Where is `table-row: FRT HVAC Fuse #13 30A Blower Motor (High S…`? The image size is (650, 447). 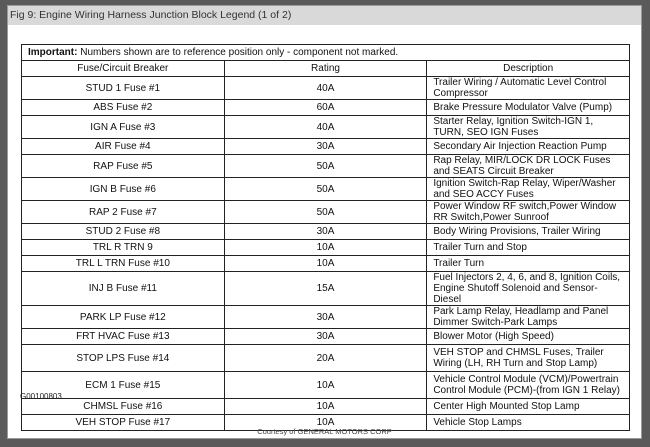 table-row: FRT HVAC Fuse #13 30A Blower Motor (High S… is located at coordinates (325, 336).